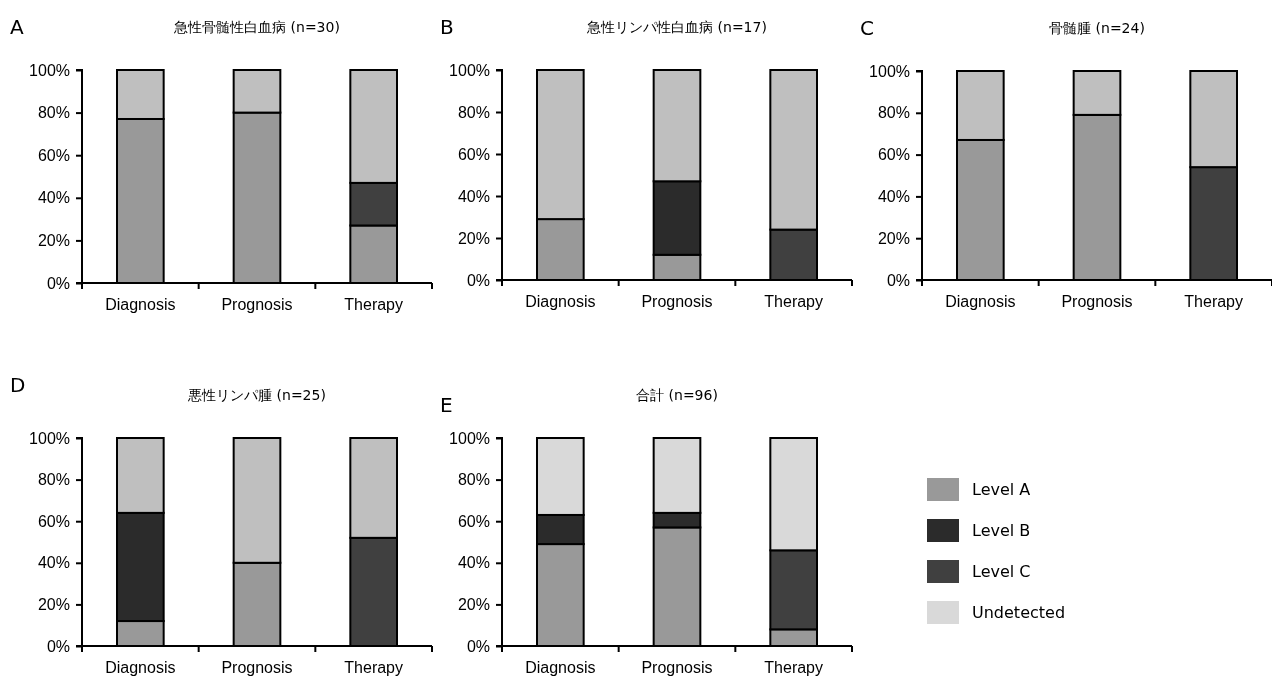 This screenshot has height=683, width=1272. I want to click on text: D, so click(18, 385).